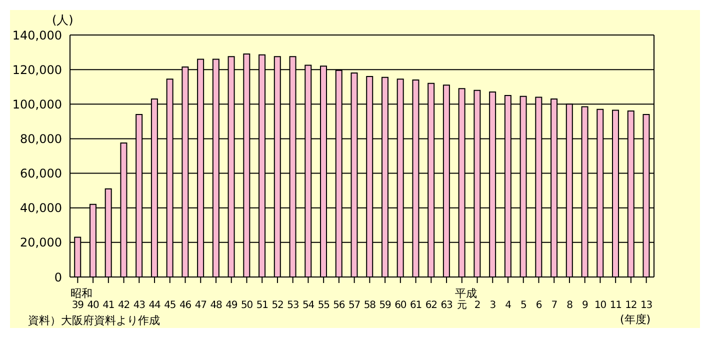 This screenshot has width=710, height=339. Describe the element at coordinates (462, 305) in the screenshot. I see `x-tick-label: 元` at that location.